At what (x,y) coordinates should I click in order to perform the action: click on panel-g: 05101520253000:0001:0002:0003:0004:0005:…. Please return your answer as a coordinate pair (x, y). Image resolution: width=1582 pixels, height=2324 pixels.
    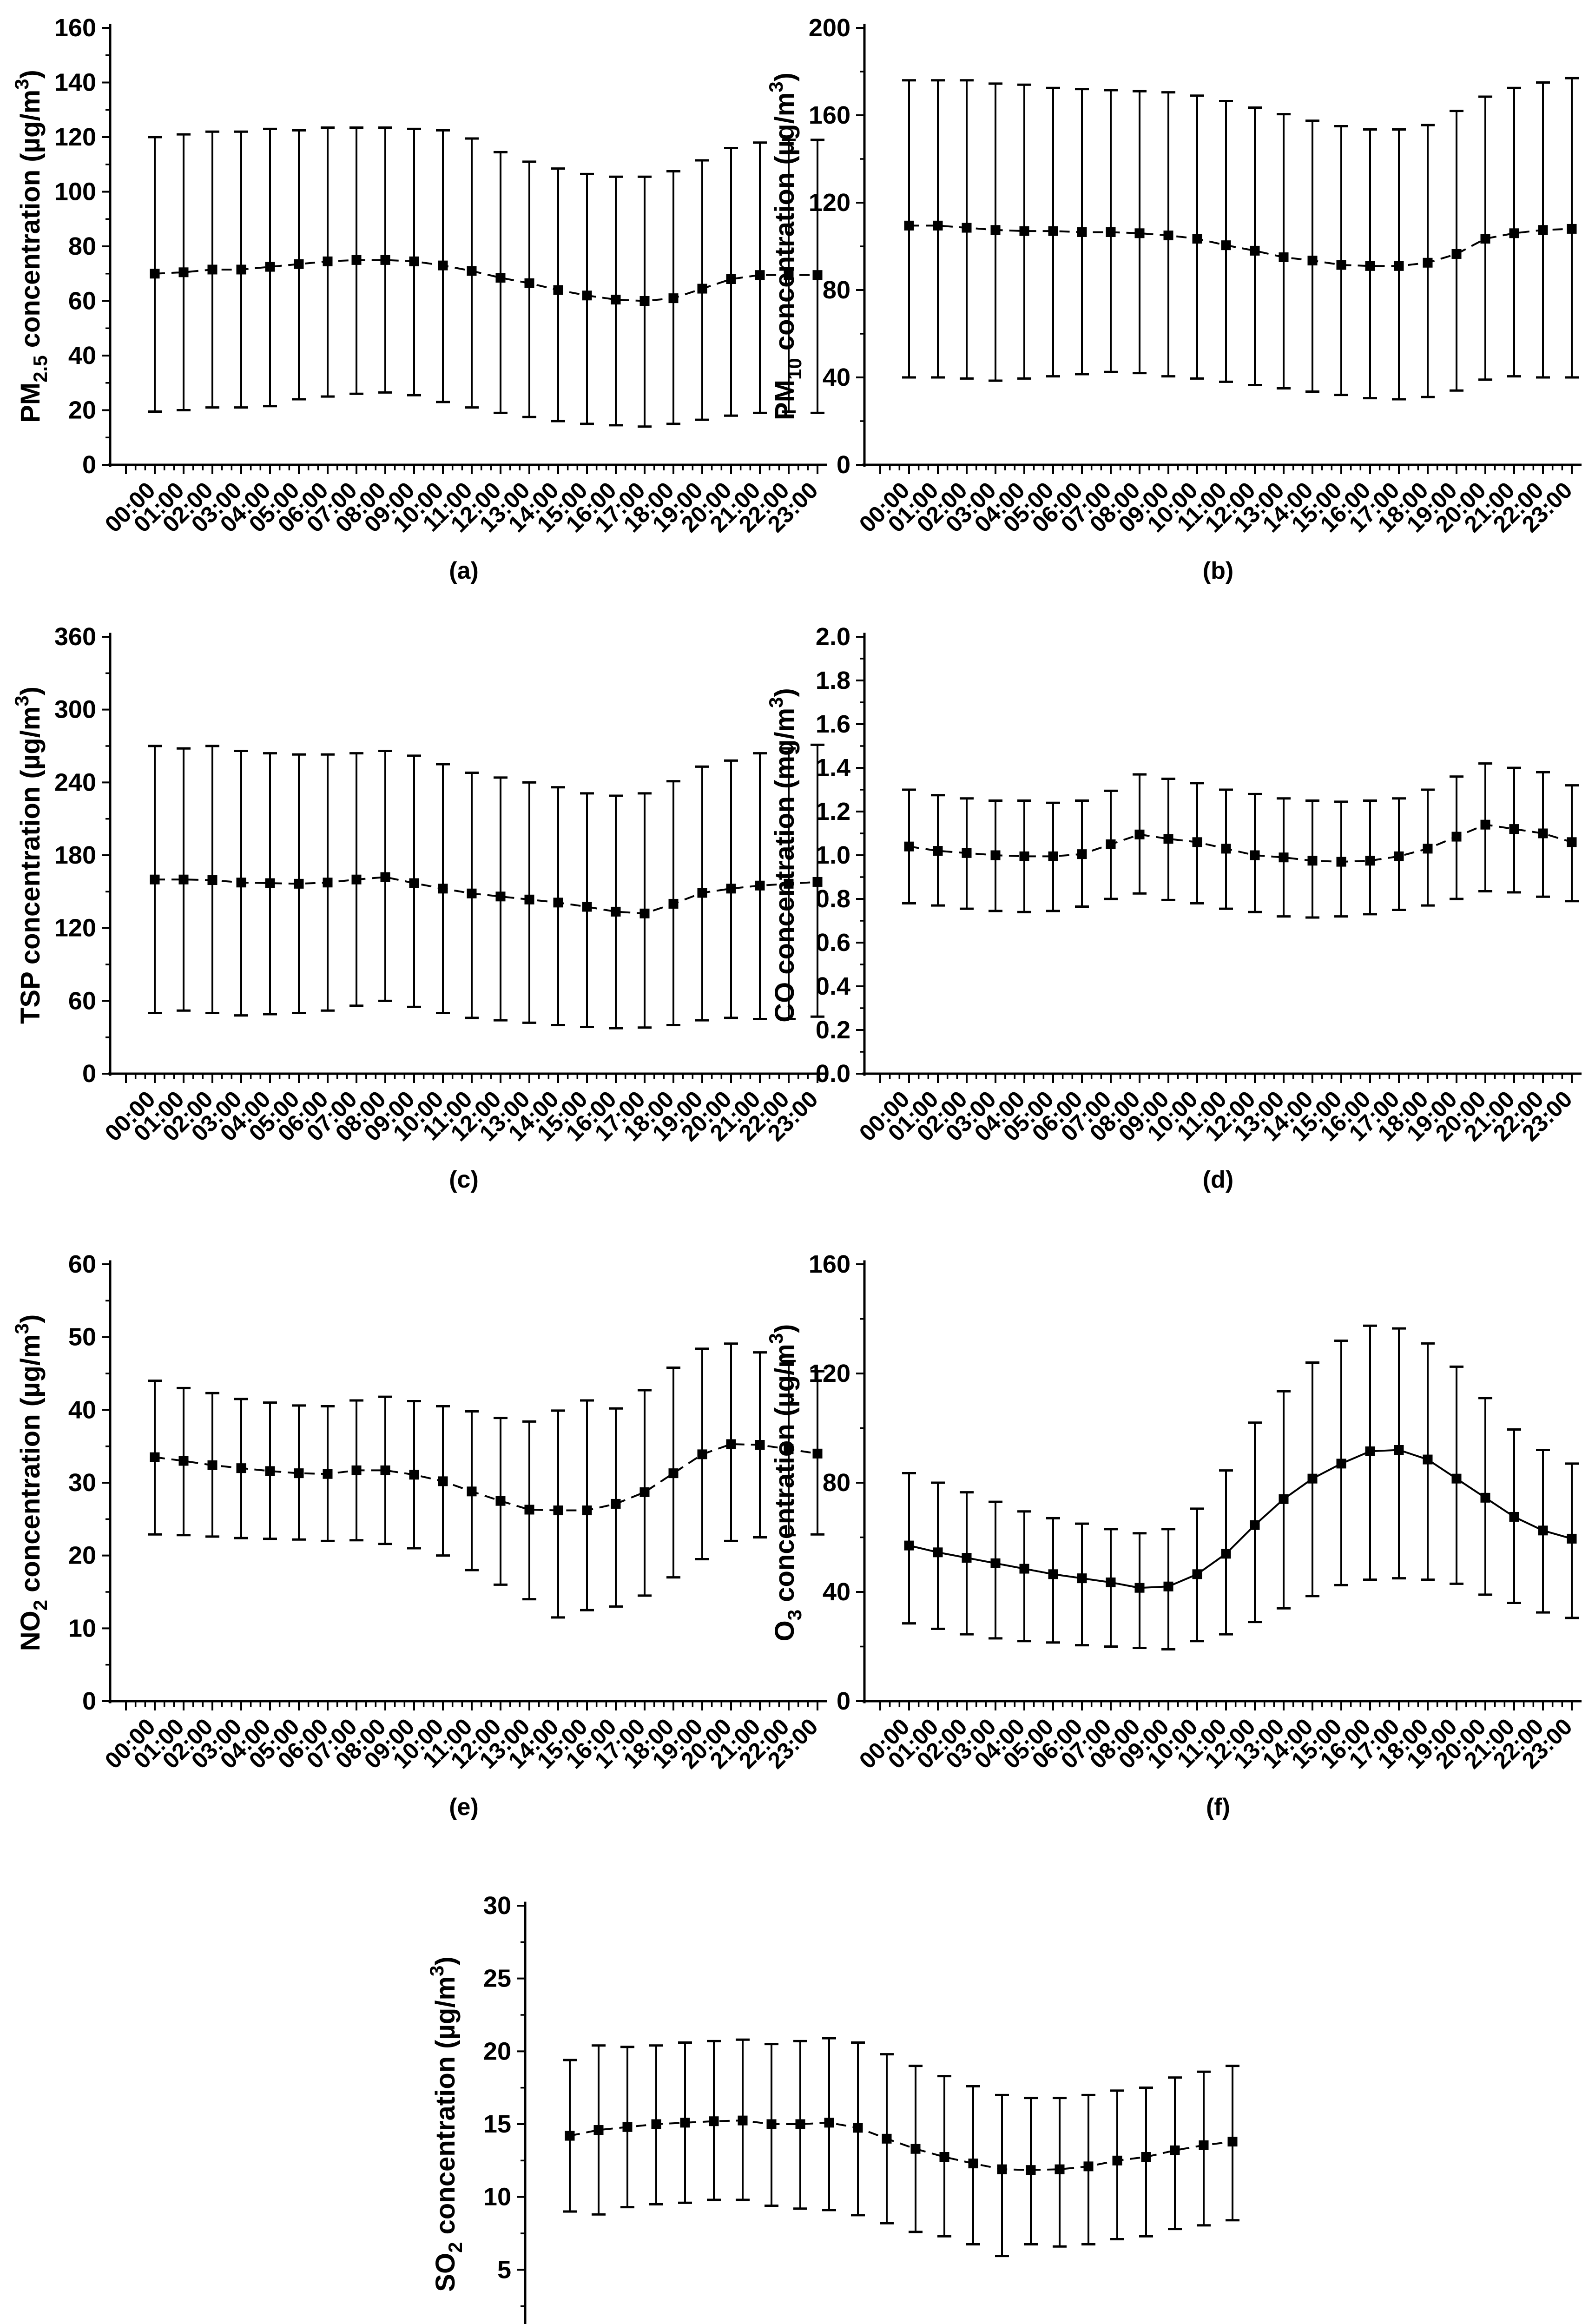
    Looking at the image, I should click on (829, 2101).